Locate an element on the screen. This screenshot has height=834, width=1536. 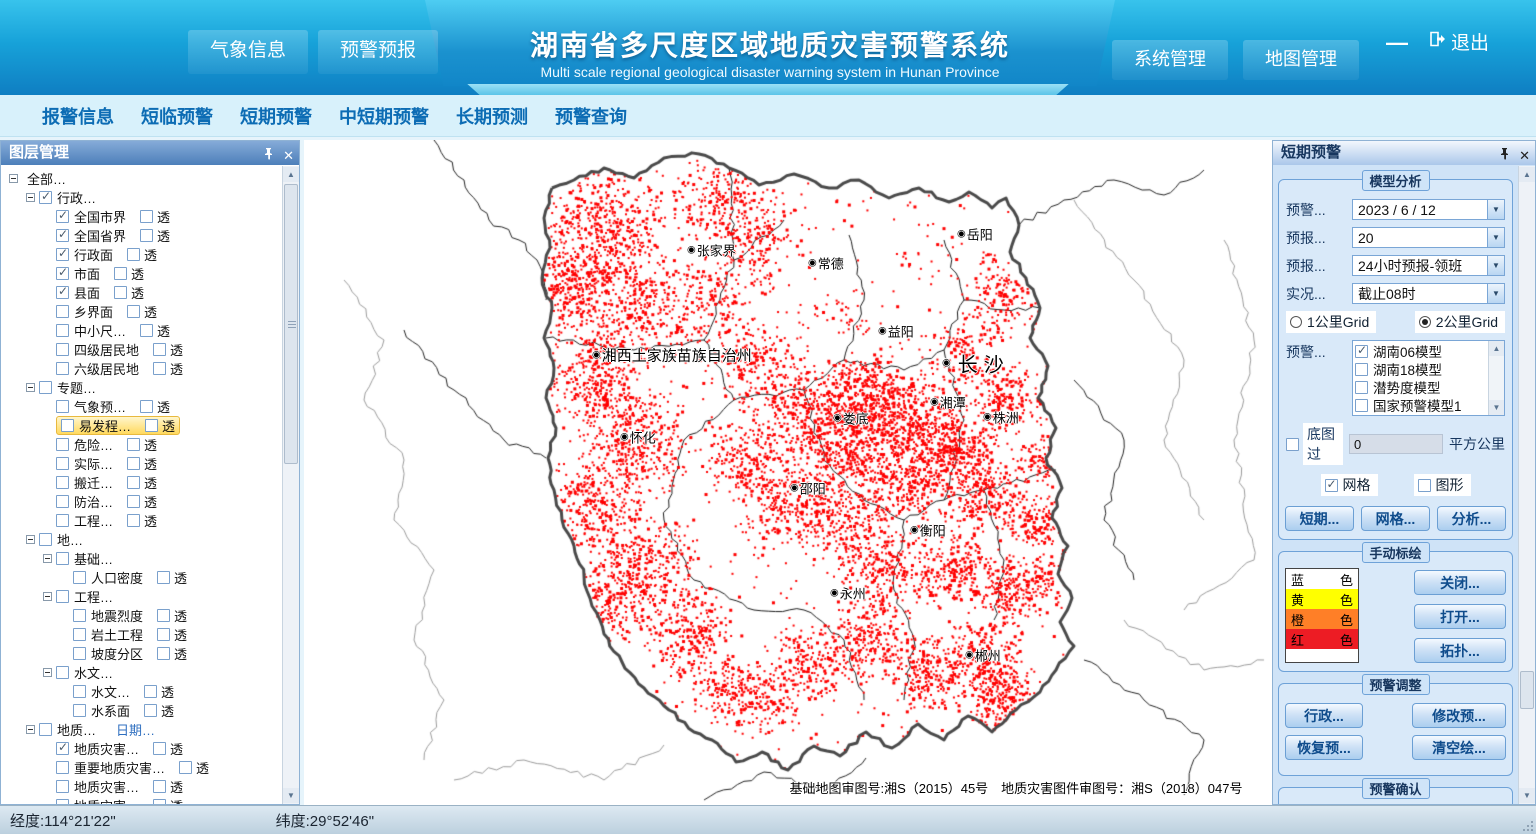
color-legend-row: 蓝色 is located at coordinates (1322, 579).